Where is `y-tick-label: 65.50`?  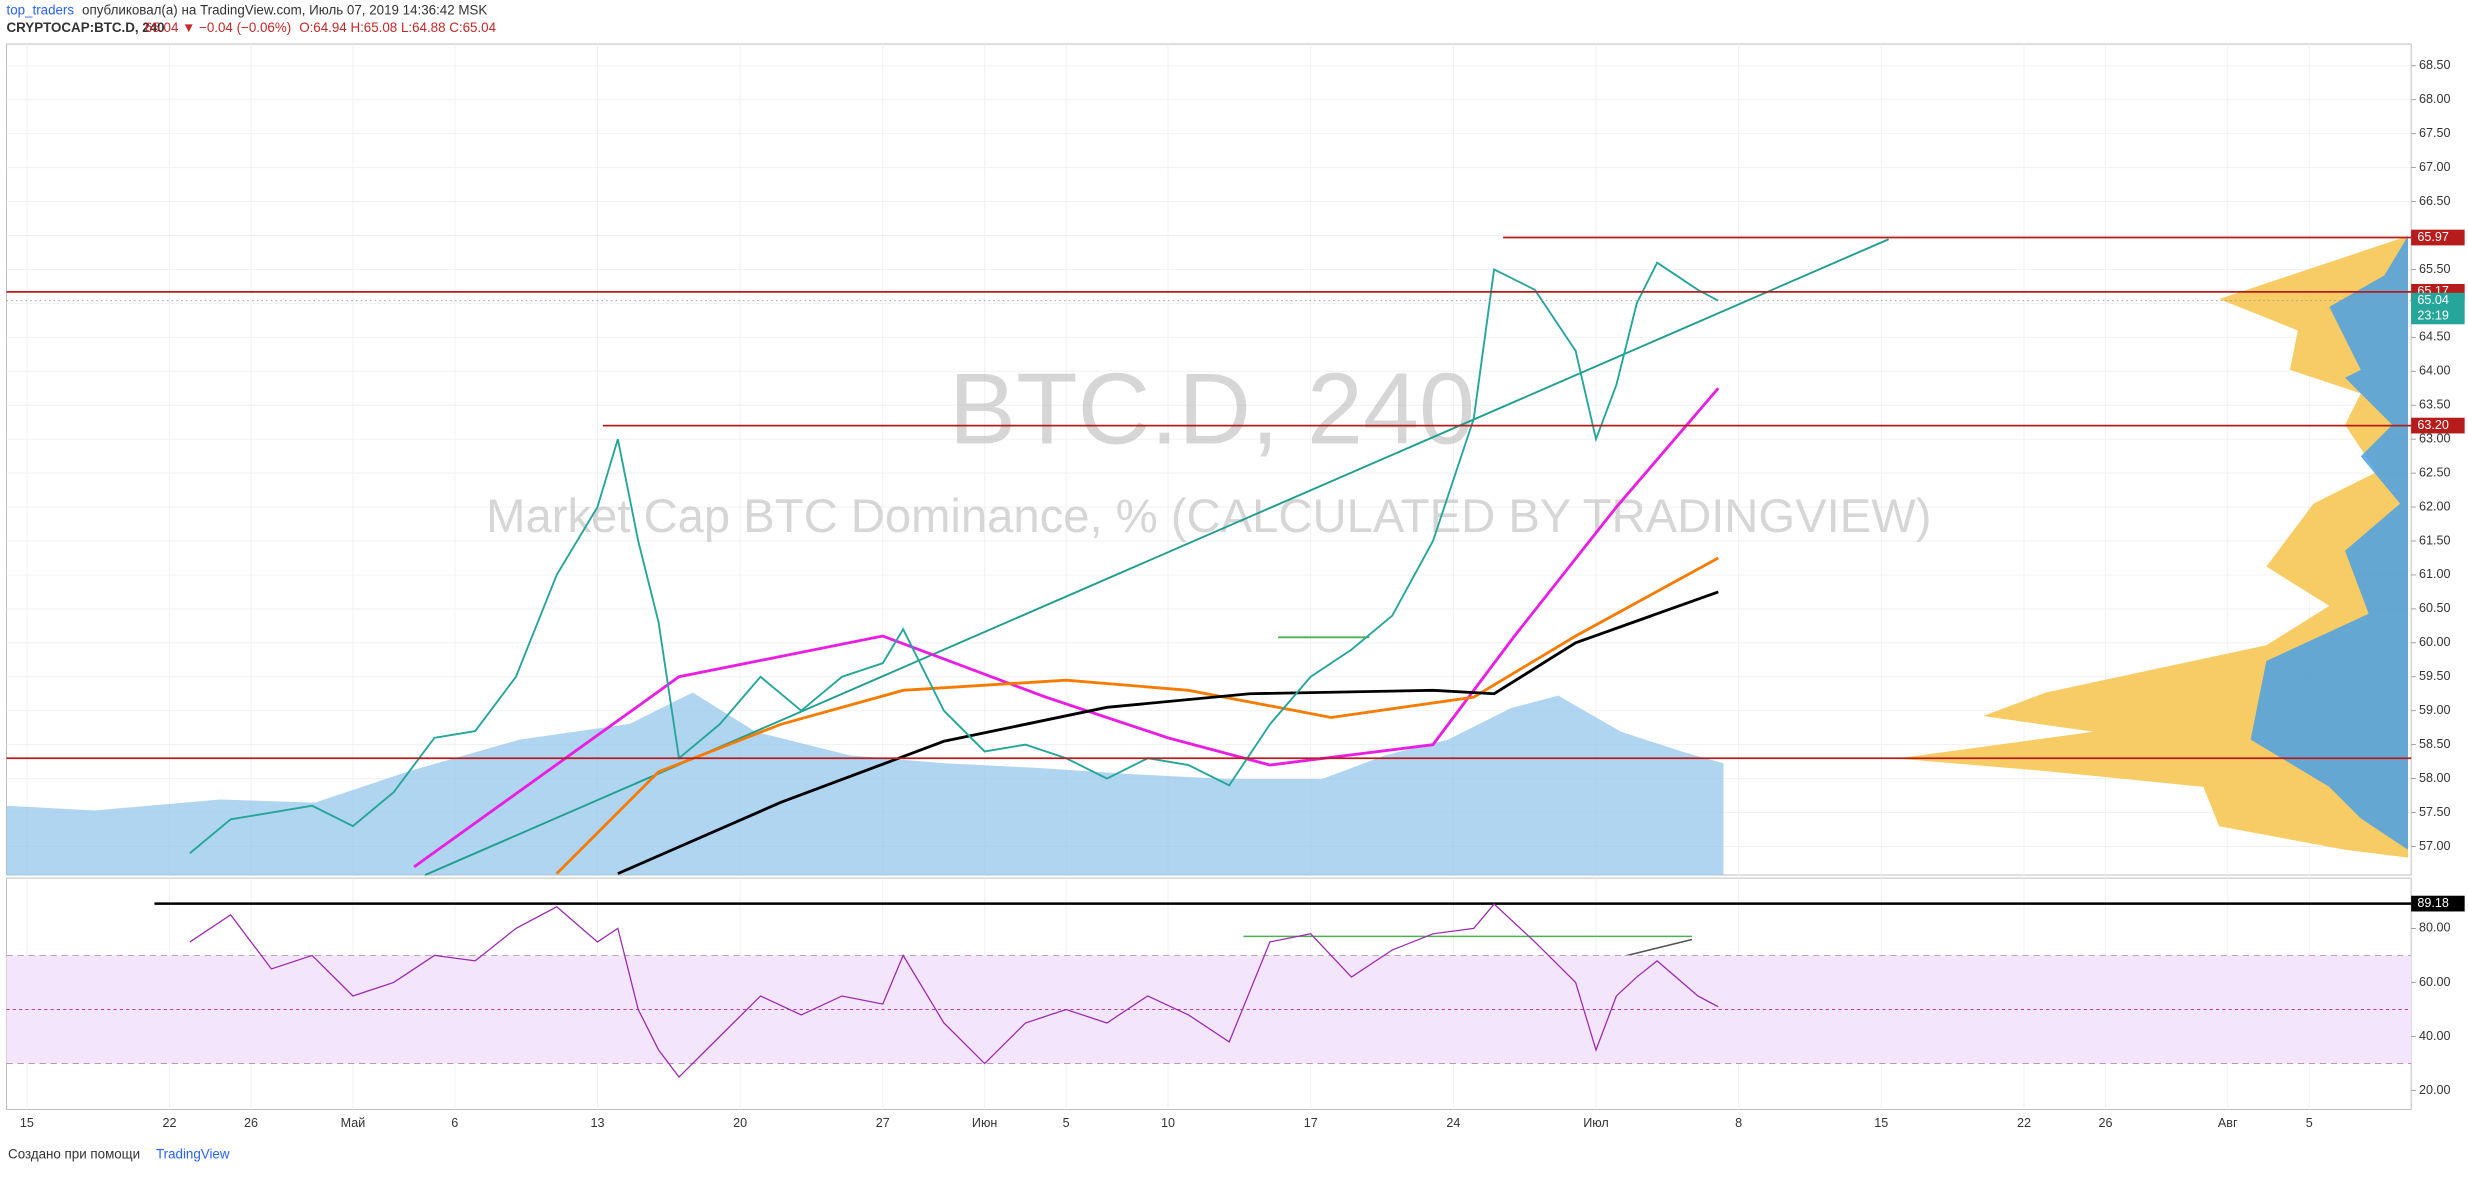 y-tick-label: 65.50 is located at coordinates (2434, 269).